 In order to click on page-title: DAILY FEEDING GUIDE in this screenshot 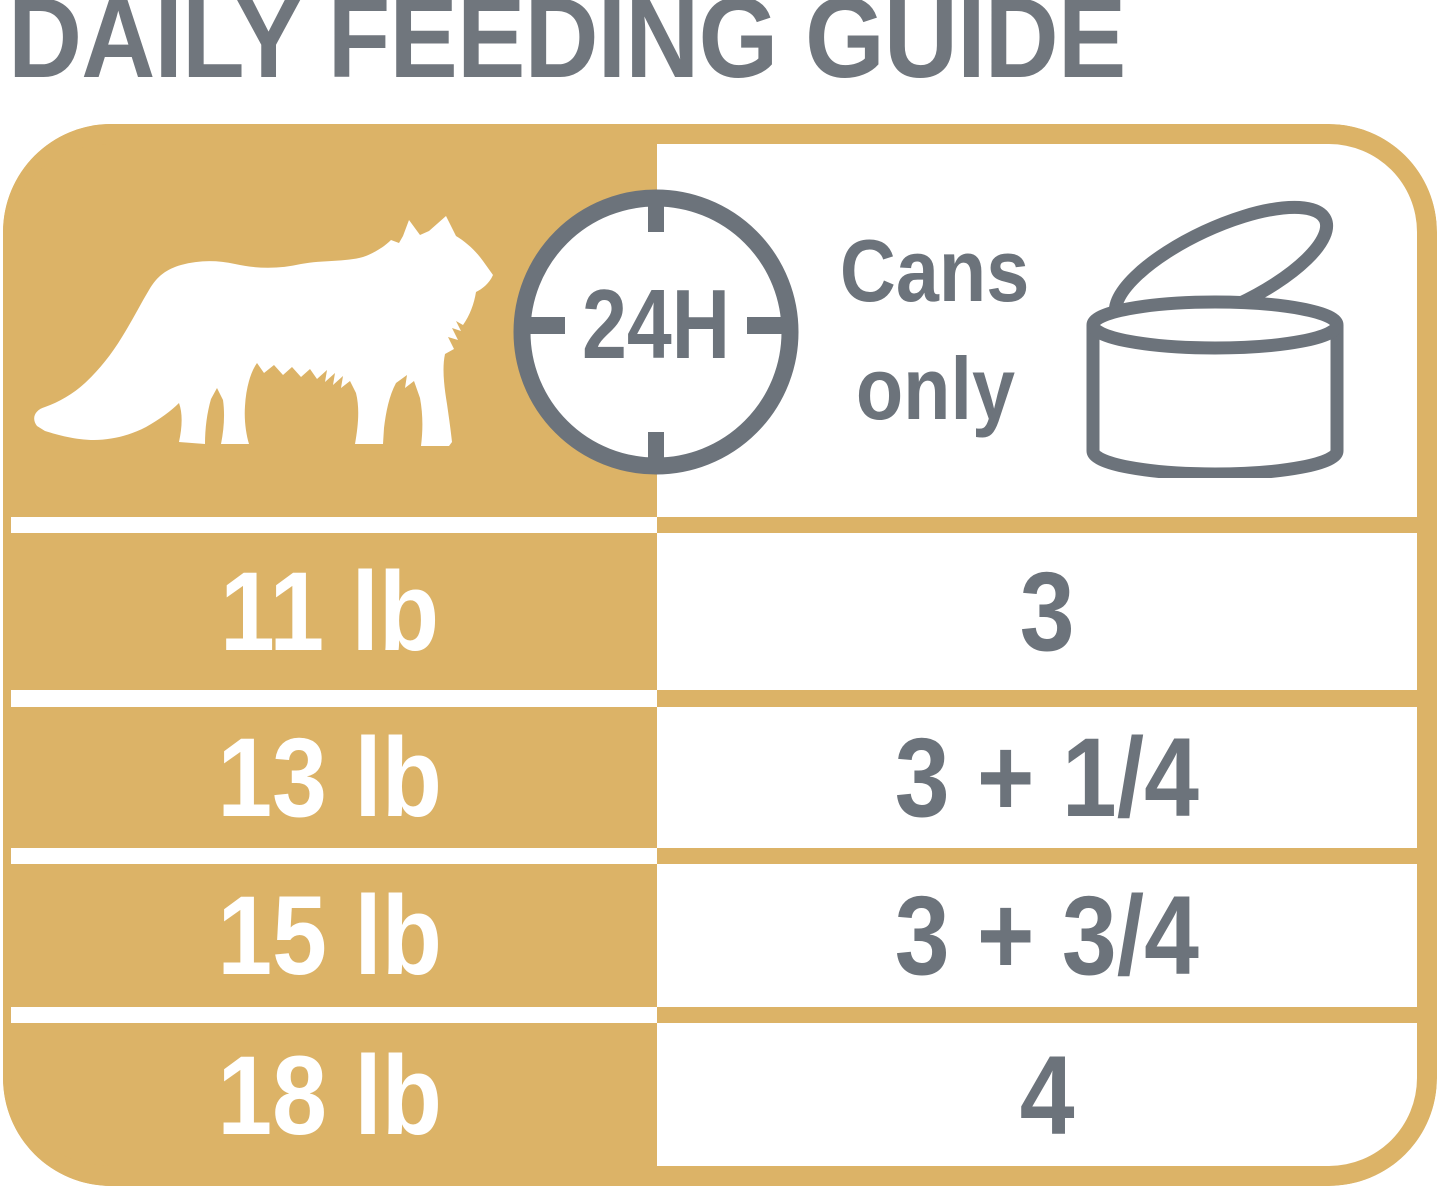, I will do `click(567, 51)`.